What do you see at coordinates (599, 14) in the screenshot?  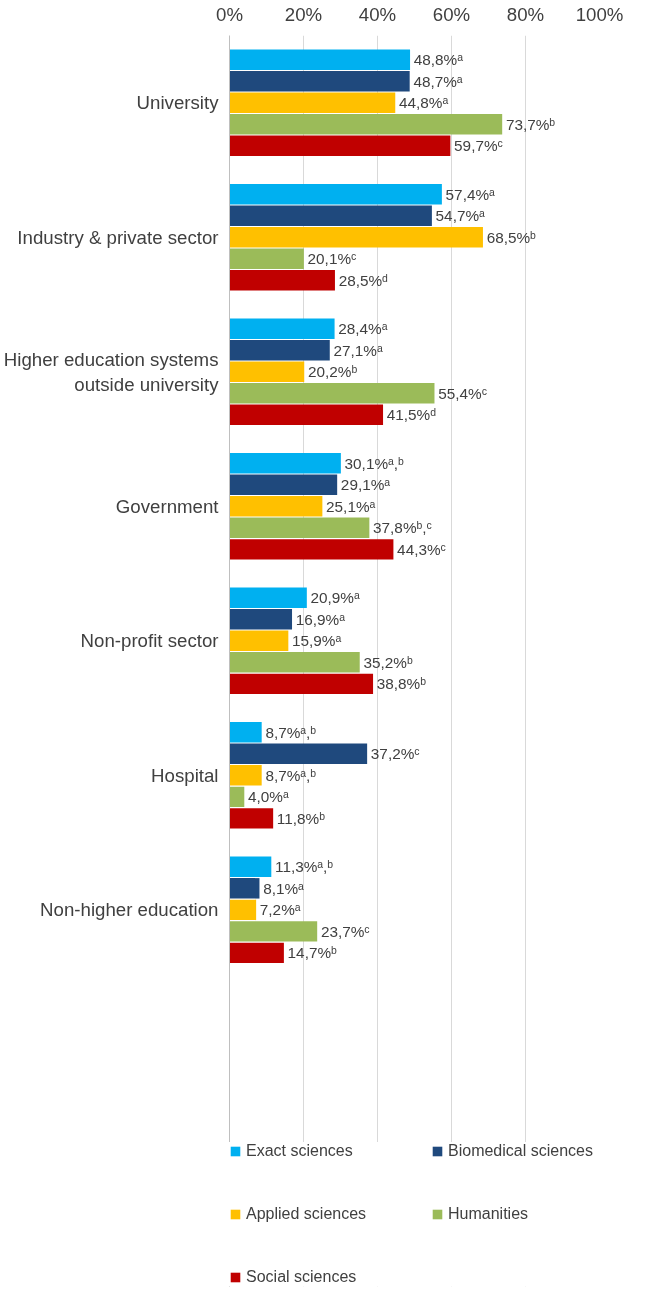 I see `x-tick-label: 100%` at bounding box center [599, 14].